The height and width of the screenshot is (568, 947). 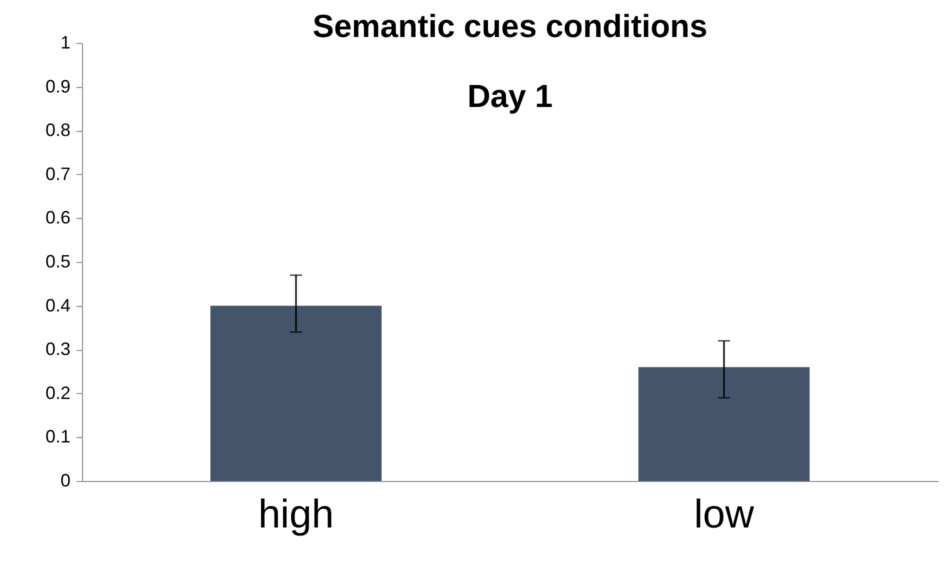 I want to click on y-tick-label: 0.8, so click(x=57, y=130).